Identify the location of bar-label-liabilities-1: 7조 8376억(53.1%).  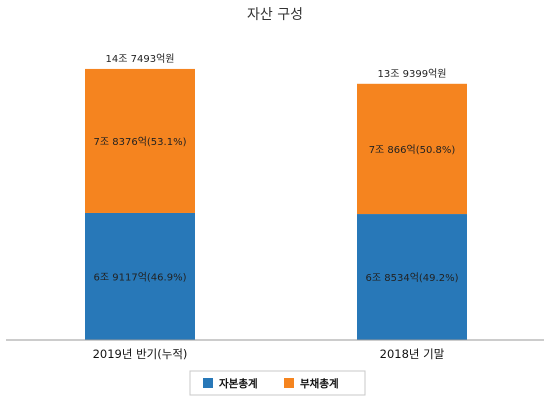
(140, 142).